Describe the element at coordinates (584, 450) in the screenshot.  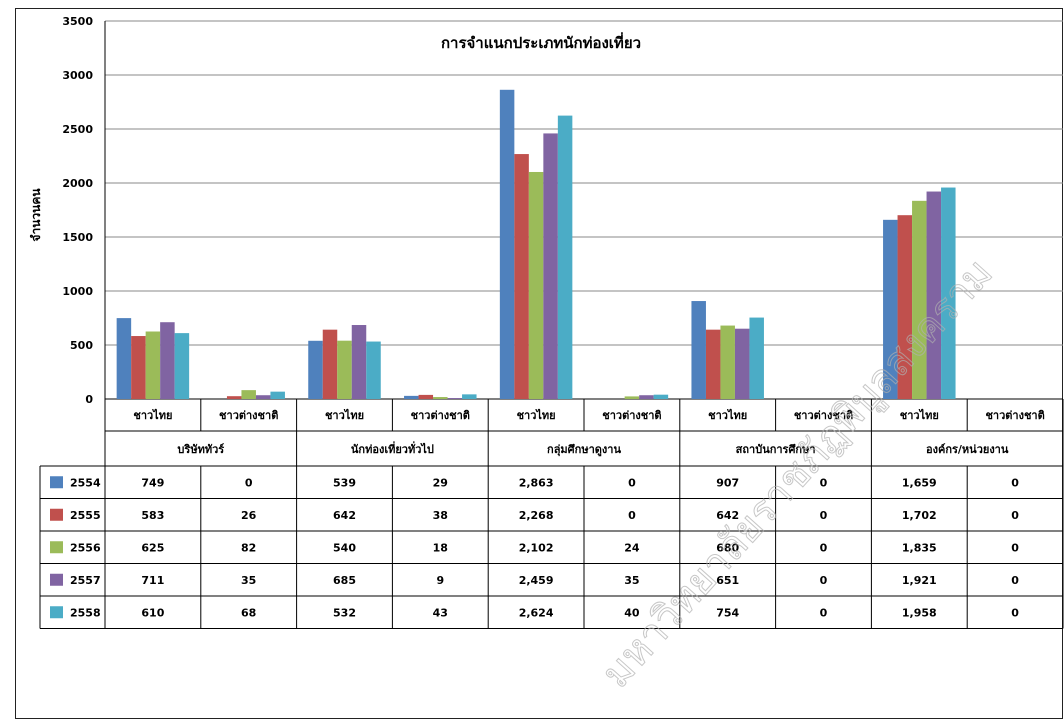
I see `group-label: กลุ่มศึกษาดูงาน` at that location.